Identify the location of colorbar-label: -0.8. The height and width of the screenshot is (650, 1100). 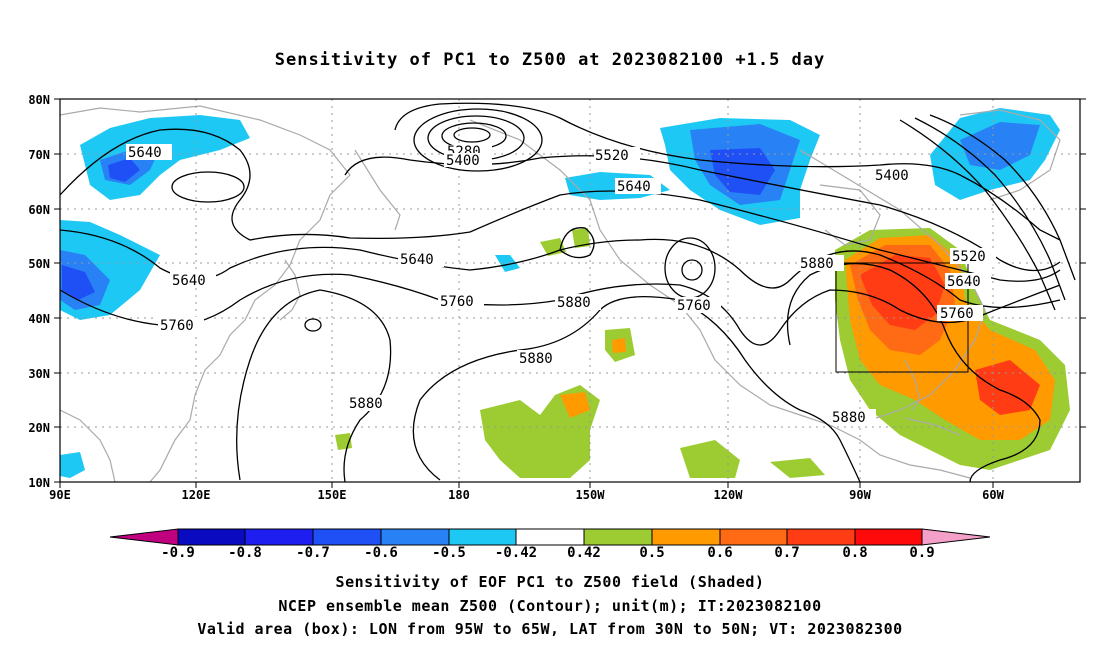
(245, 553).